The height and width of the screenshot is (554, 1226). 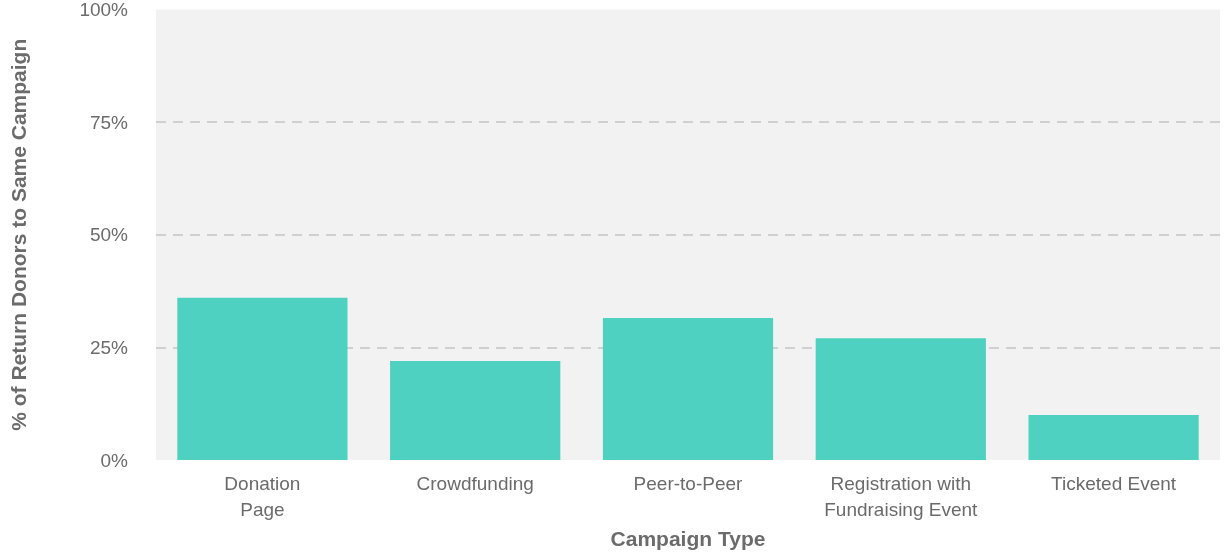 I want to click on y-tick-label: 75%, so click(x=109, y=122).